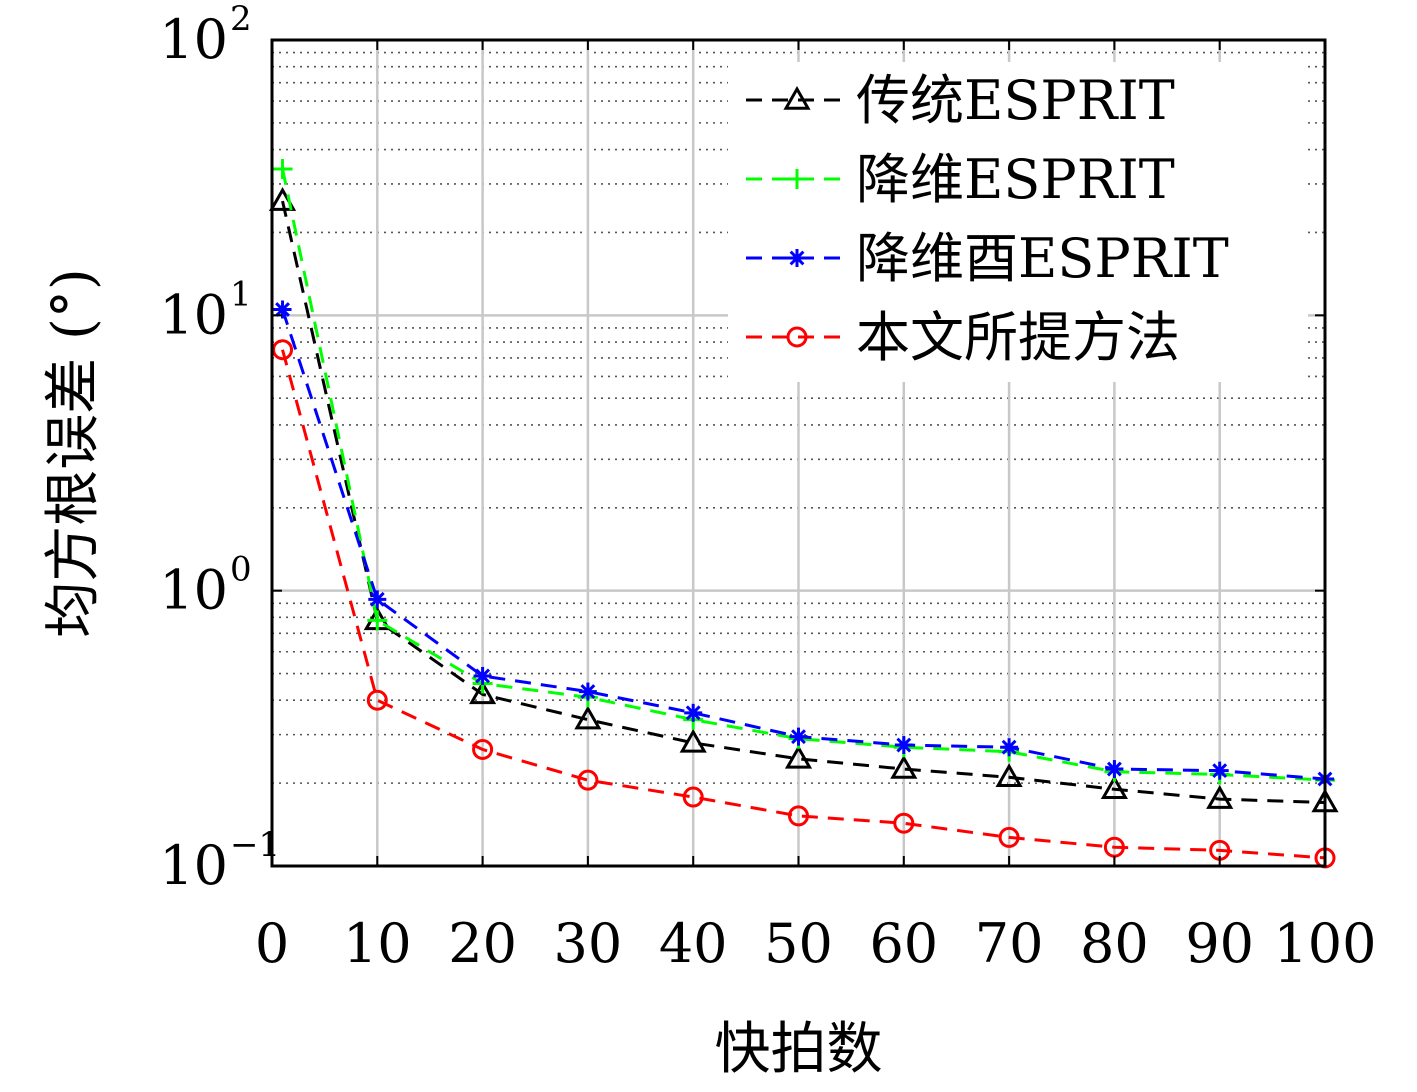 The height and width of the screenshot is (1092, 1417). I want to click on x-axis-label: 快拍数, so click(799, 1049).